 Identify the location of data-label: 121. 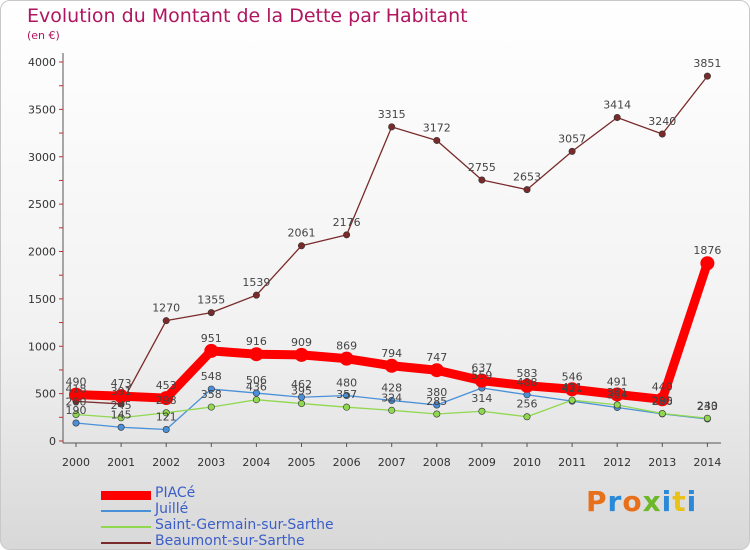
(166, 417).